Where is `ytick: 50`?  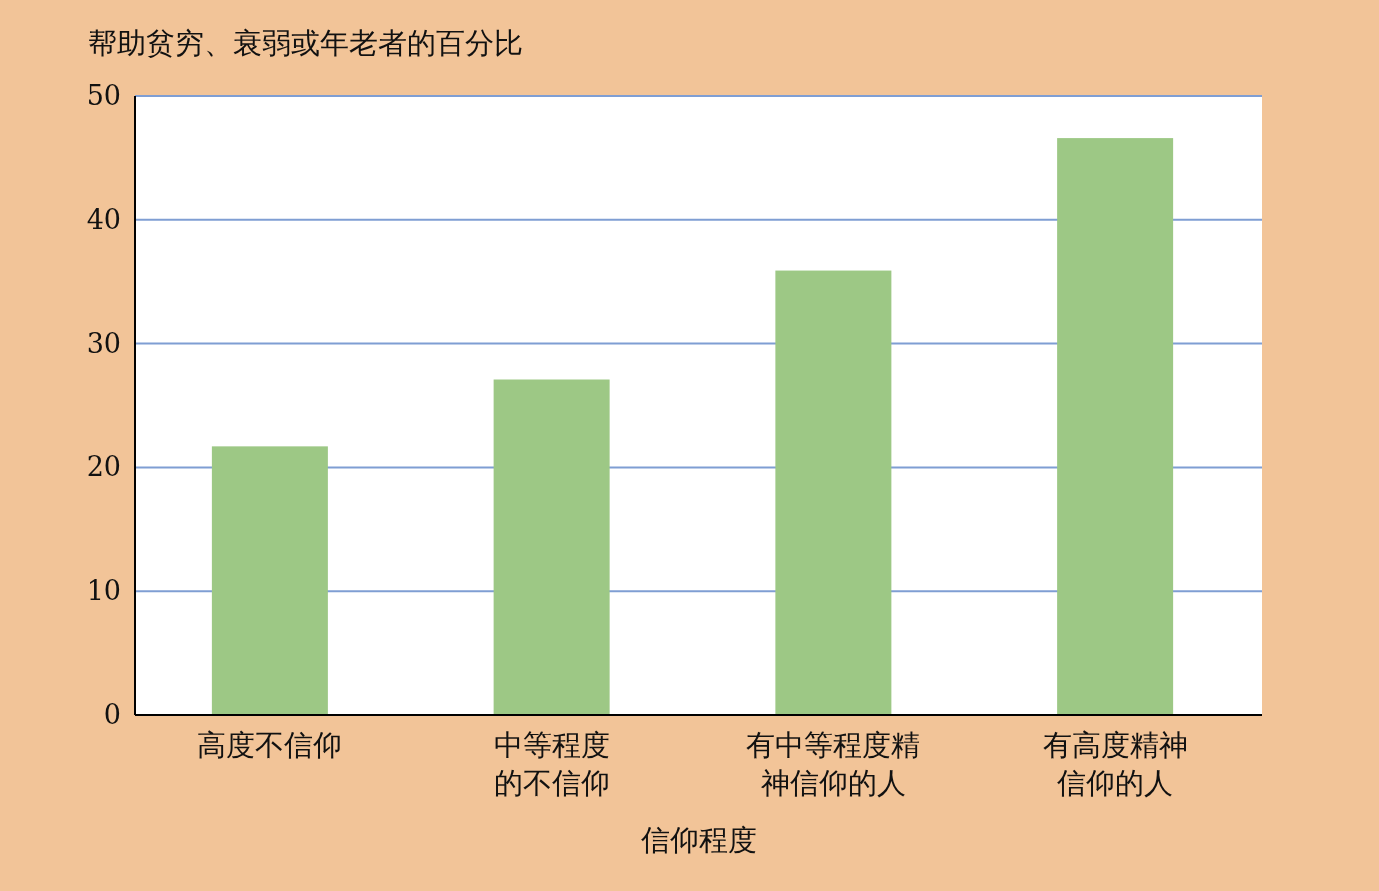
ytick: 50 is located at coordinates (103, 95).